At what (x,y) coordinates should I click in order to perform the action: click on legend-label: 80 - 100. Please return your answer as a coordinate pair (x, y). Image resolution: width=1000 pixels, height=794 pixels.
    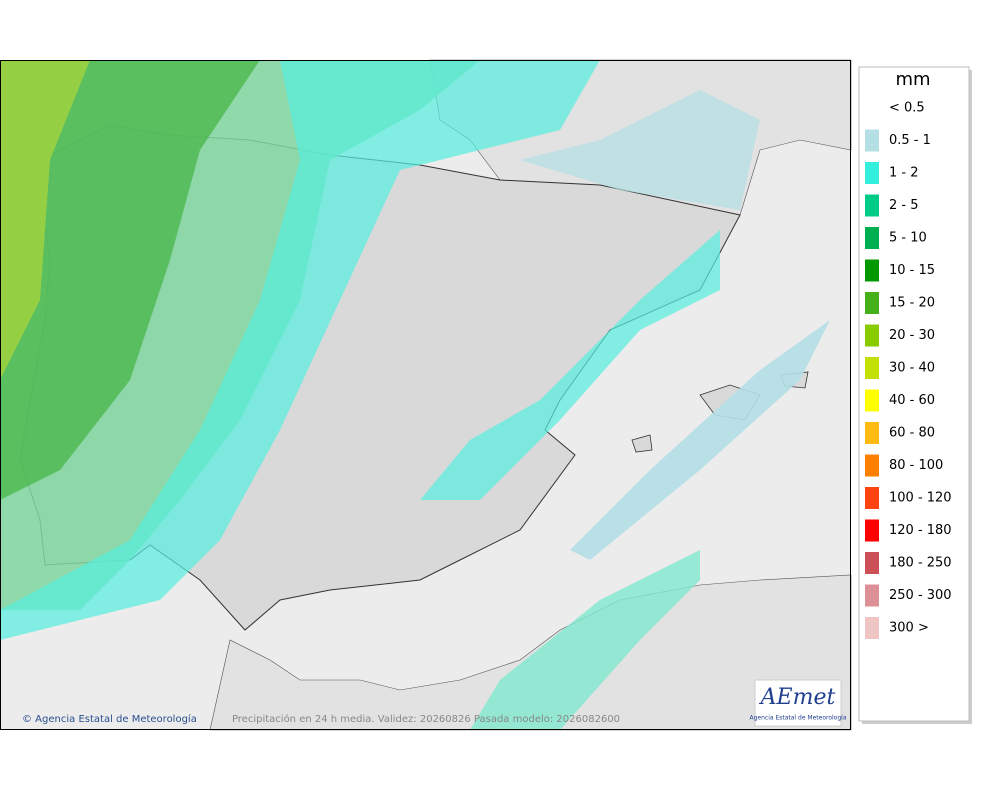
    Looking at the image, I should click on (916, 465).